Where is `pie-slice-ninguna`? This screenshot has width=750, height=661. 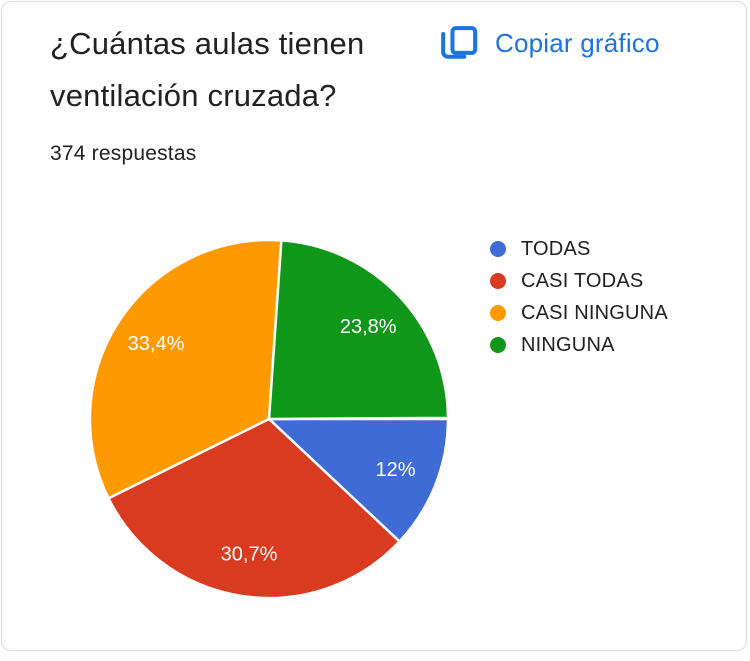 pie-slice-ninguna is located at coordinates (358, 330).